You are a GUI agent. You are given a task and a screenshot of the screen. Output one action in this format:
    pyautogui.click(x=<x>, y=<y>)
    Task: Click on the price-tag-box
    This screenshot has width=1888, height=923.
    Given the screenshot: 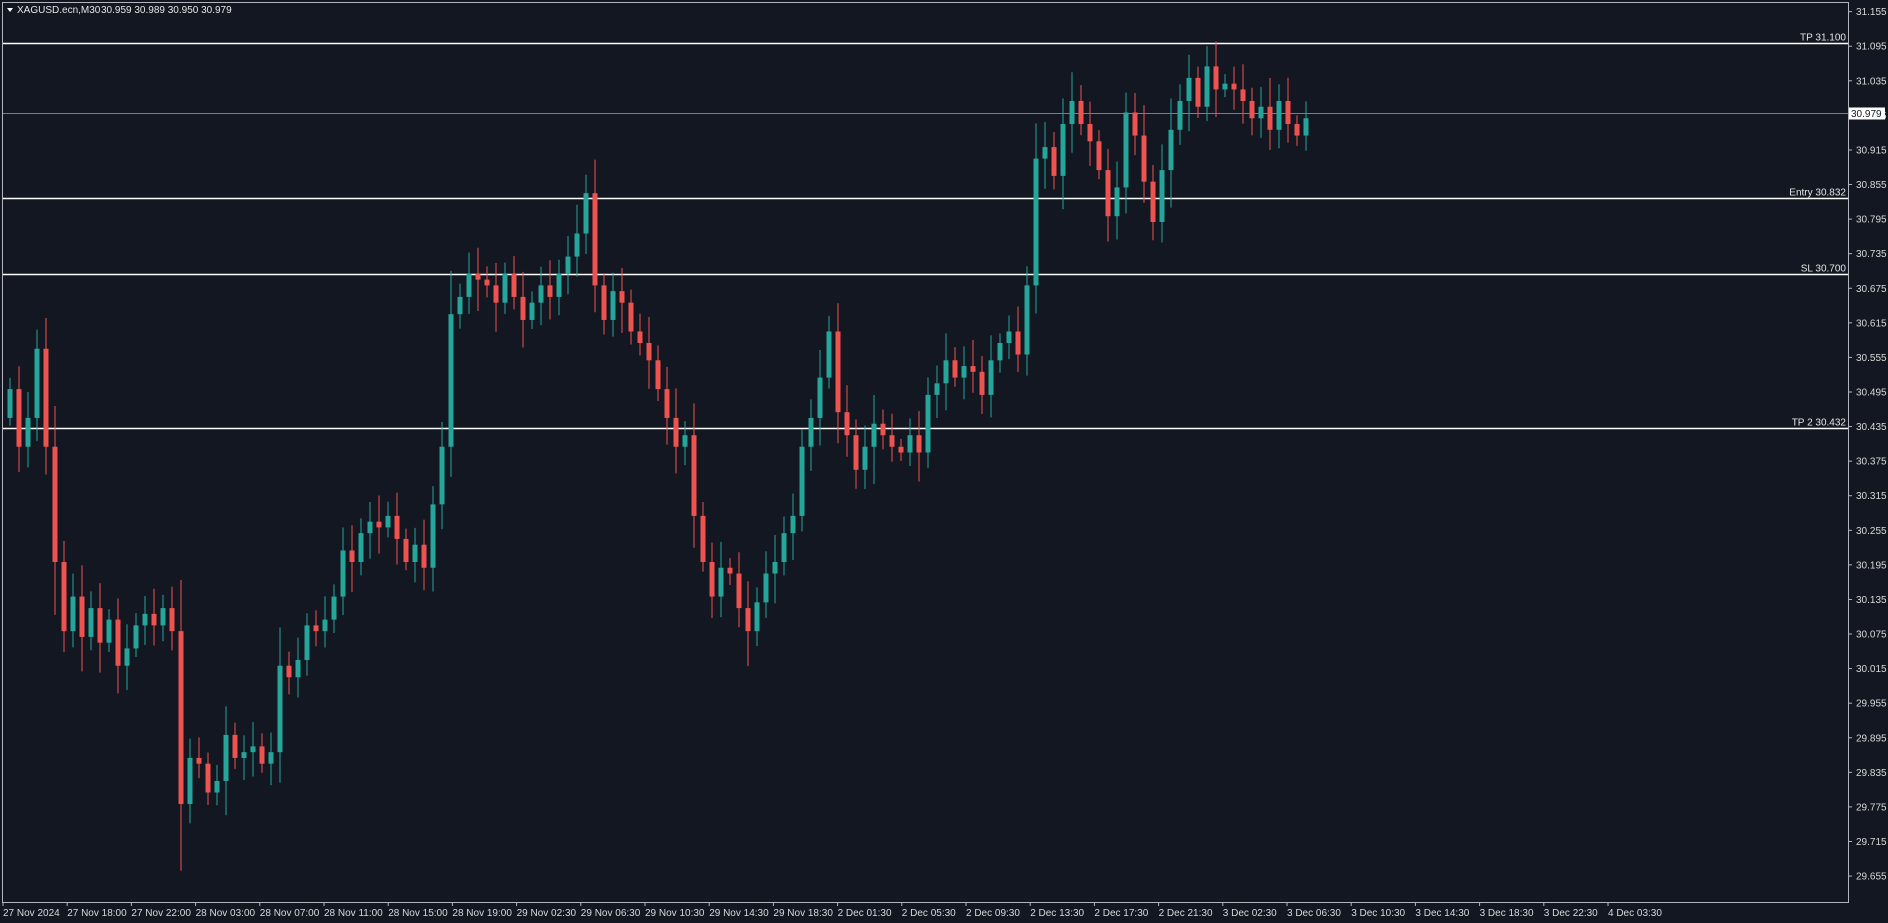 What is the action you would take?
    pyautogui.click(x=1867, y=113)
    